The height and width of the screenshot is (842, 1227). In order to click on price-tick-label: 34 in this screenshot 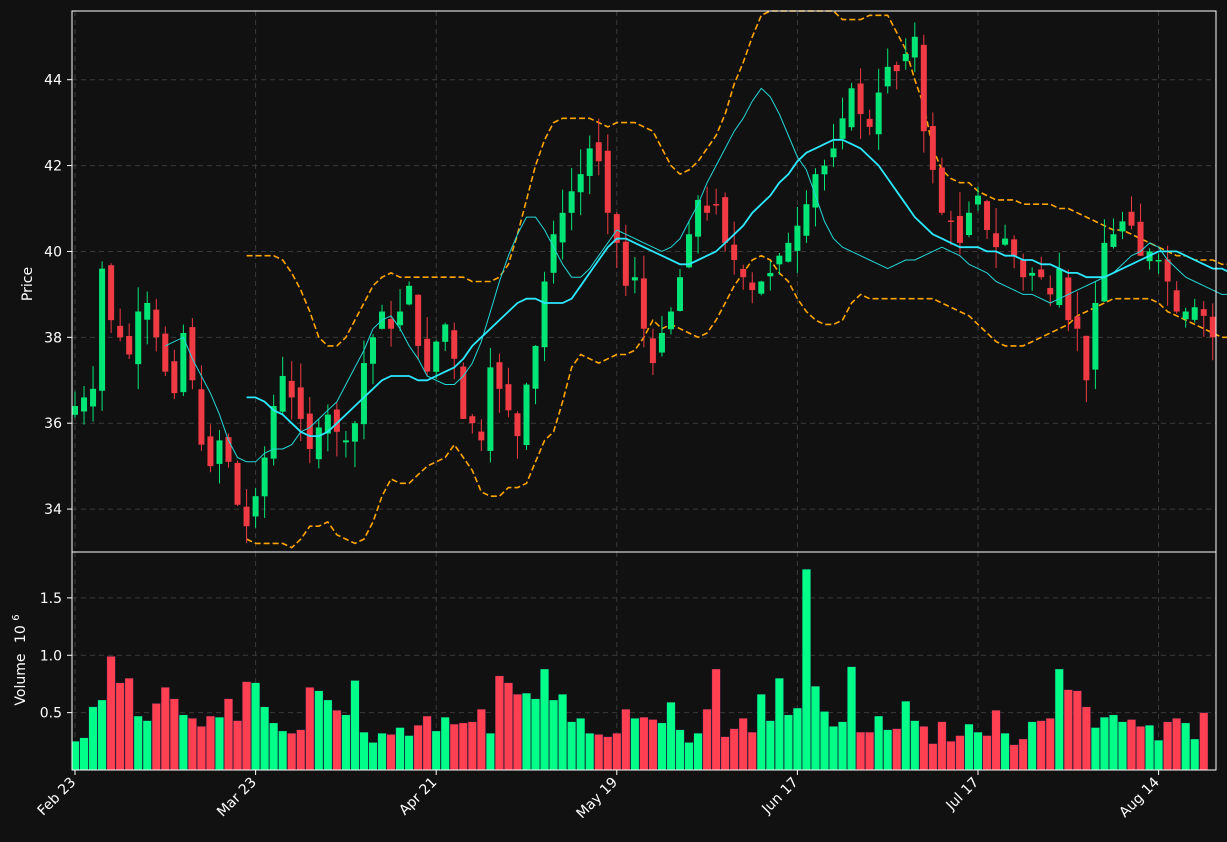, I will do `click(53, 510)`.